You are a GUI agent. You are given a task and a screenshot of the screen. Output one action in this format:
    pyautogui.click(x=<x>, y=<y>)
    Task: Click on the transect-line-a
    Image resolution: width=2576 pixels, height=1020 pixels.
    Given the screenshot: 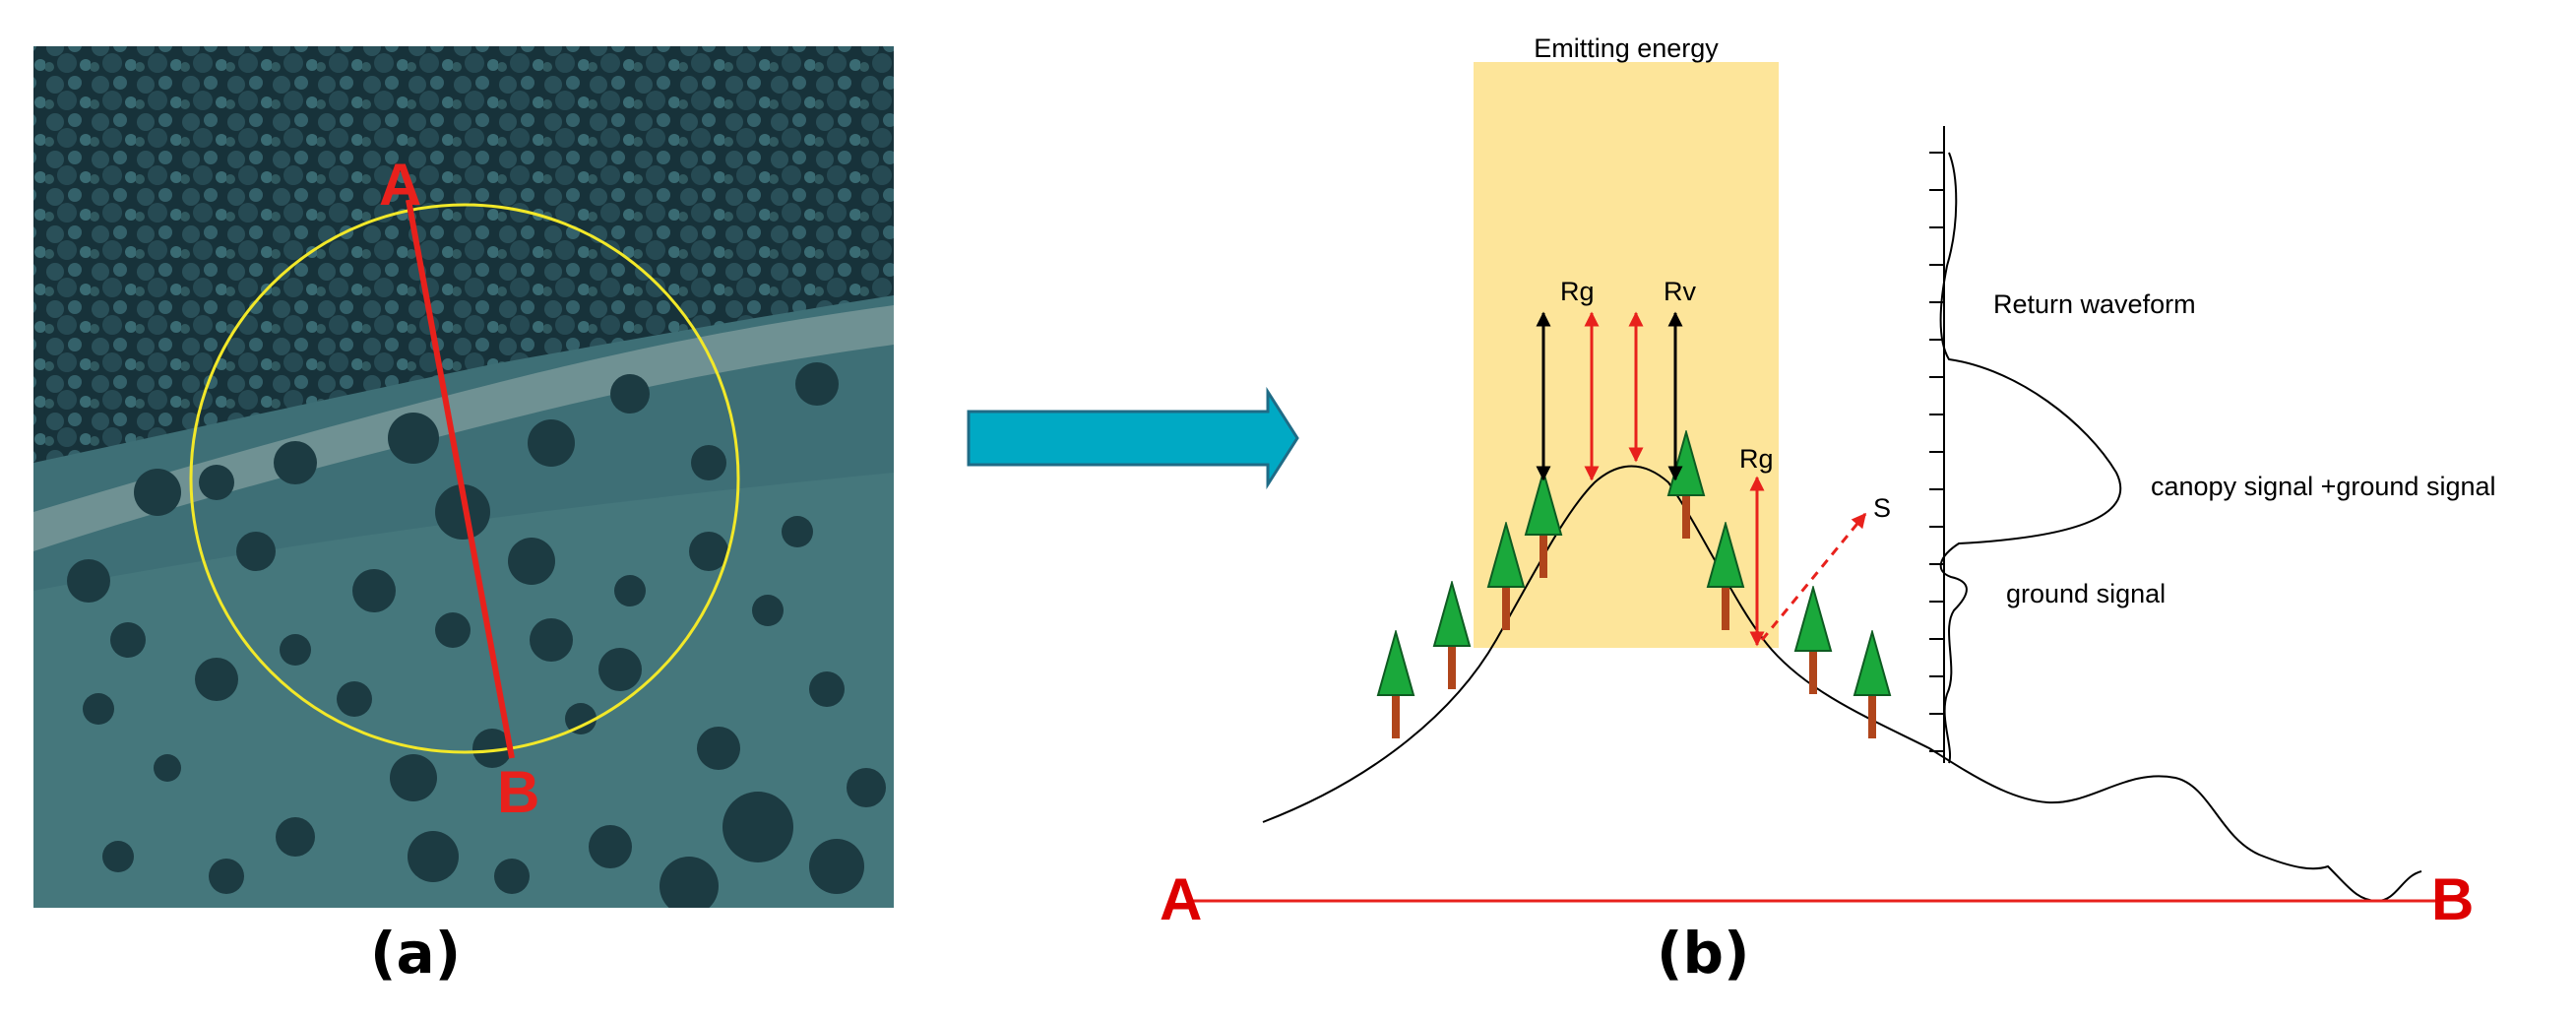 What is the action you would take?
    pyautogui.click(x=460, y=479)
    